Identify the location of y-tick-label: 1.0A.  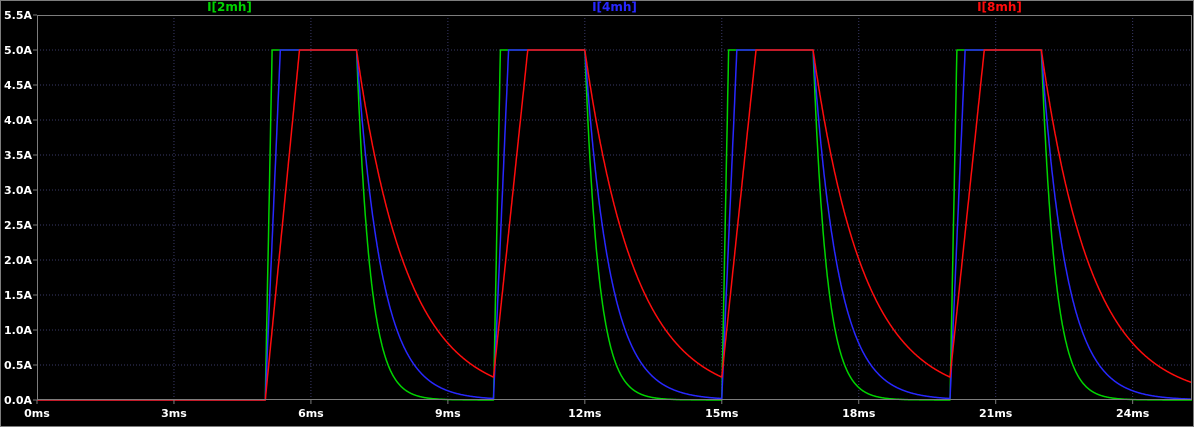
(18, 330).